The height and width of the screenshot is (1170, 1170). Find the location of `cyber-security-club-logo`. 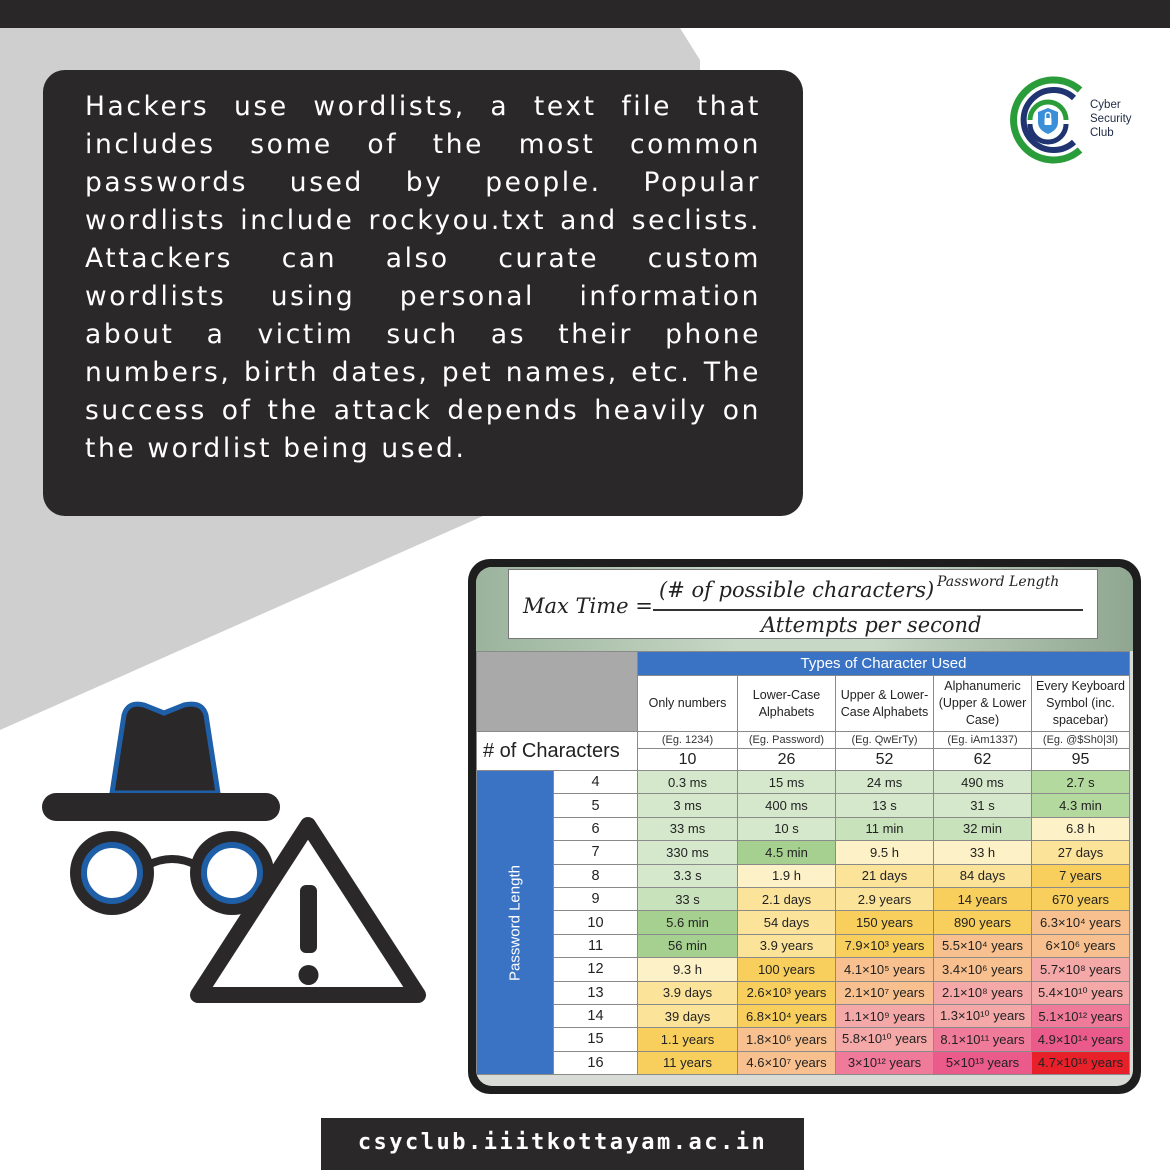

cyber-security-club-logo is located at coordinates (1046, 120).